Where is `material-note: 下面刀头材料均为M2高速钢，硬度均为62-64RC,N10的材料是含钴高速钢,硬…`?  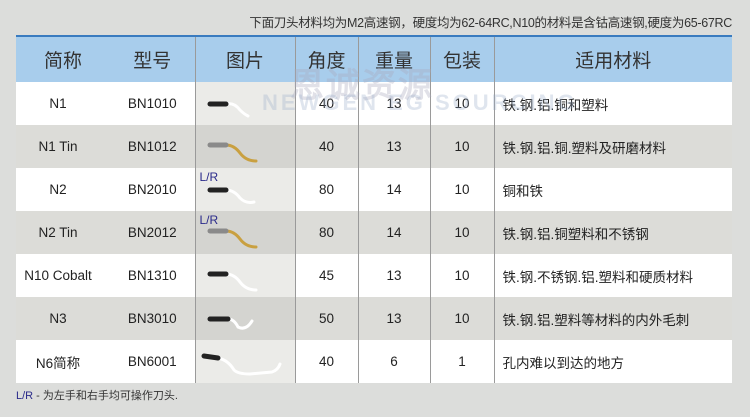
material-note: 下面刀头材料均为M2高速钢，硬度均为62-64RC,N10的材料是含钴高速钢,硬… is located at coordinates (490, 23).